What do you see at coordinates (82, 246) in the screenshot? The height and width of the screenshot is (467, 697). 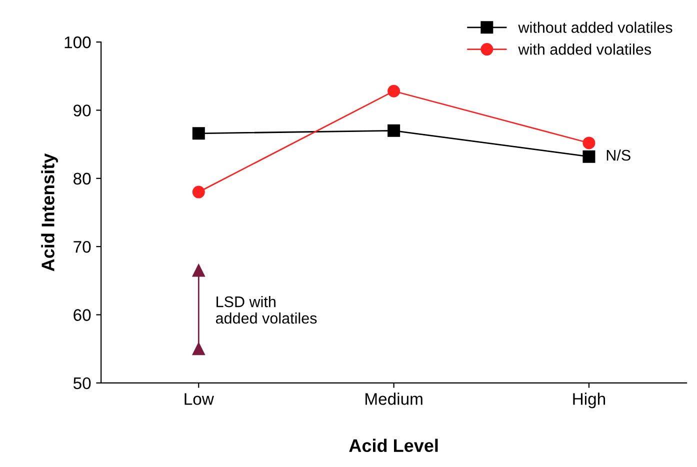 I see `y-tick-label: 70` at bounding box center [82, 246].